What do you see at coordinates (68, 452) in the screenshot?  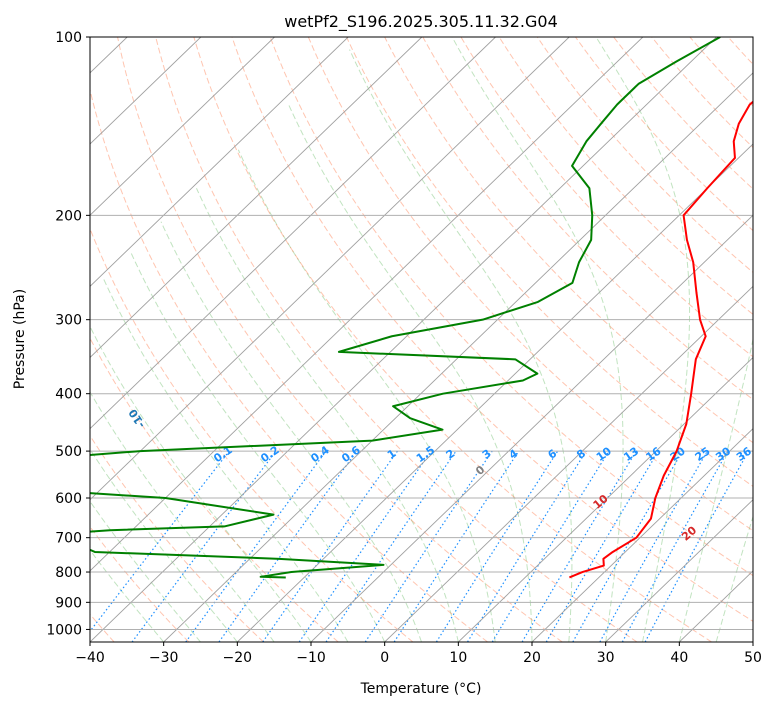 I see `y-tick-label: 500` at bounding box center [68, 452].